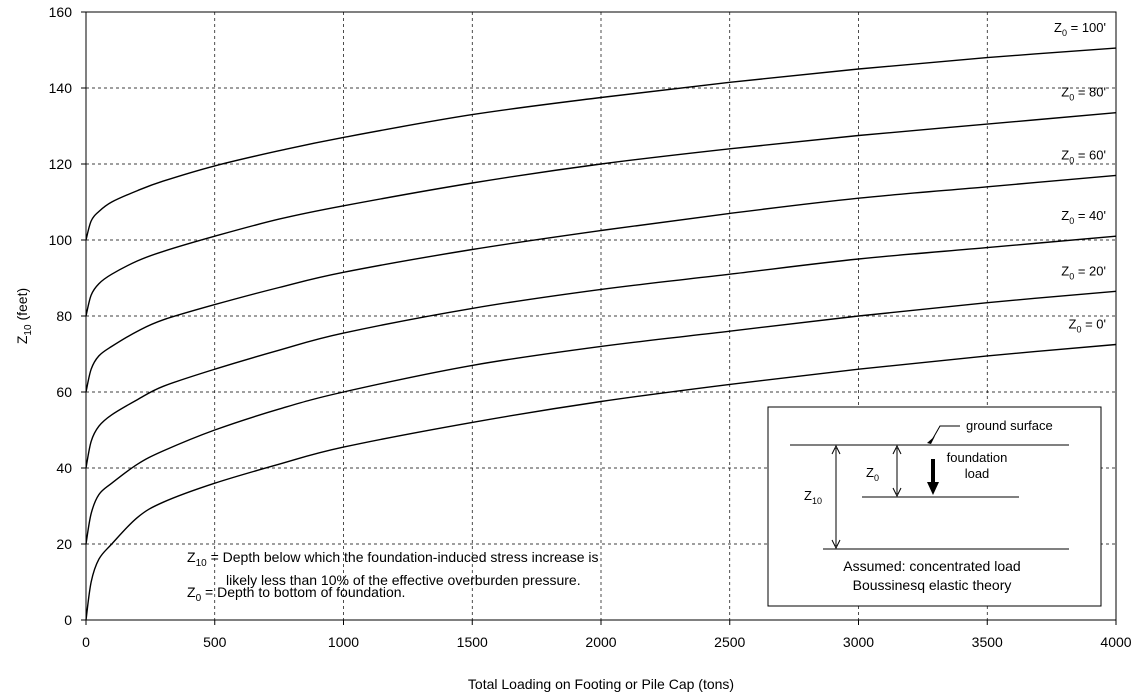 The image size is (1139, 698). I want to click on z10-arrow-top, so click(836, 449).